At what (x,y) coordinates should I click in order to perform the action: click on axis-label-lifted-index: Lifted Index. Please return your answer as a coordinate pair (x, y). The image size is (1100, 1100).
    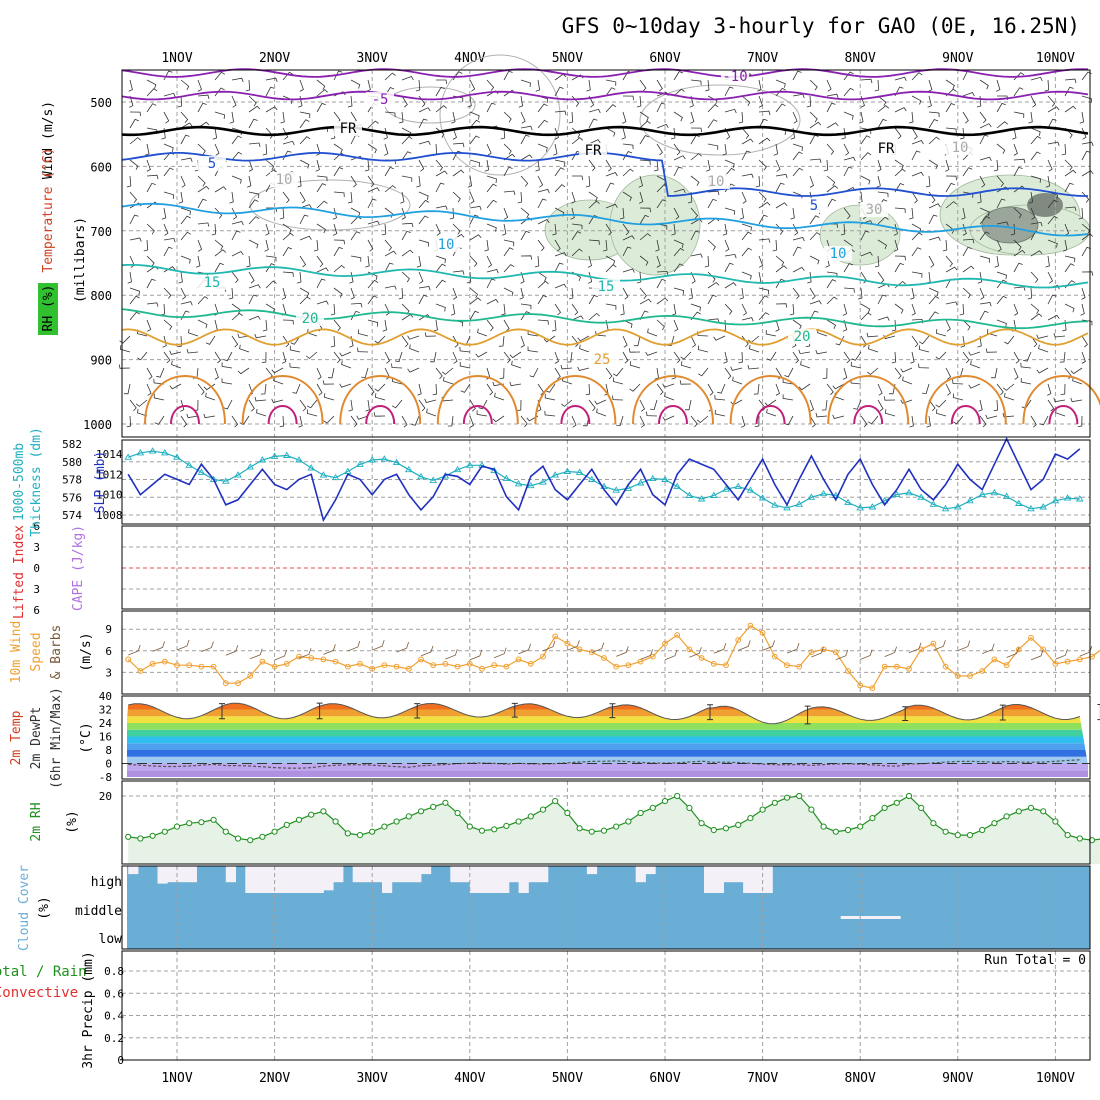
    Looking at the image, I should click on (19, 572).